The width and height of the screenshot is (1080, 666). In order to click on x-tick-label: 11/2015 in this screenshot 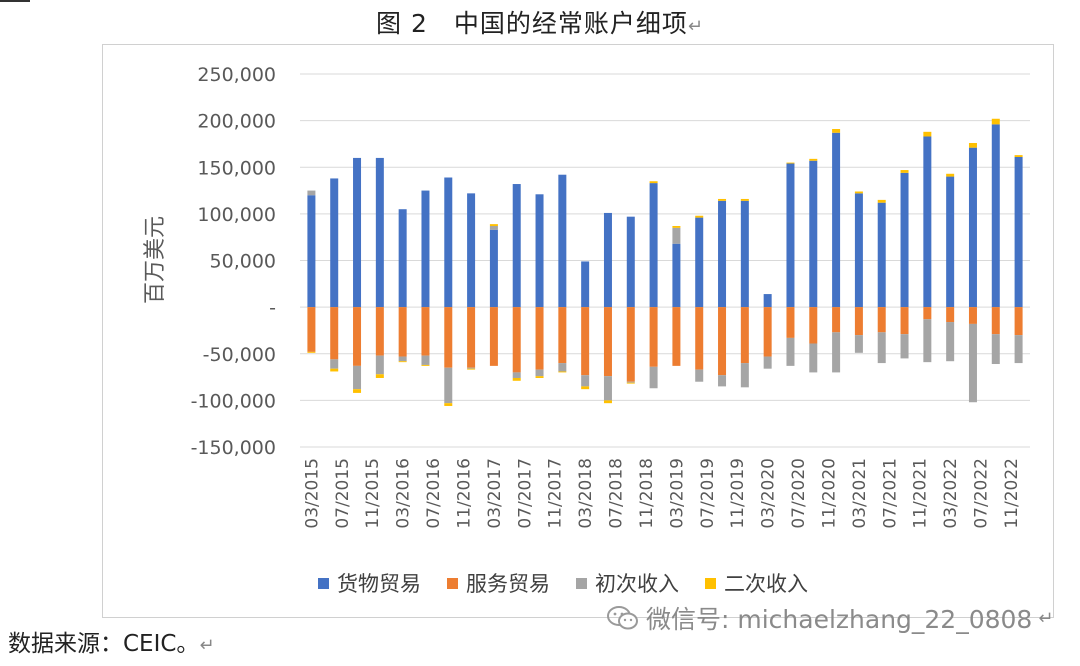, I will do `click(373, 493)`.